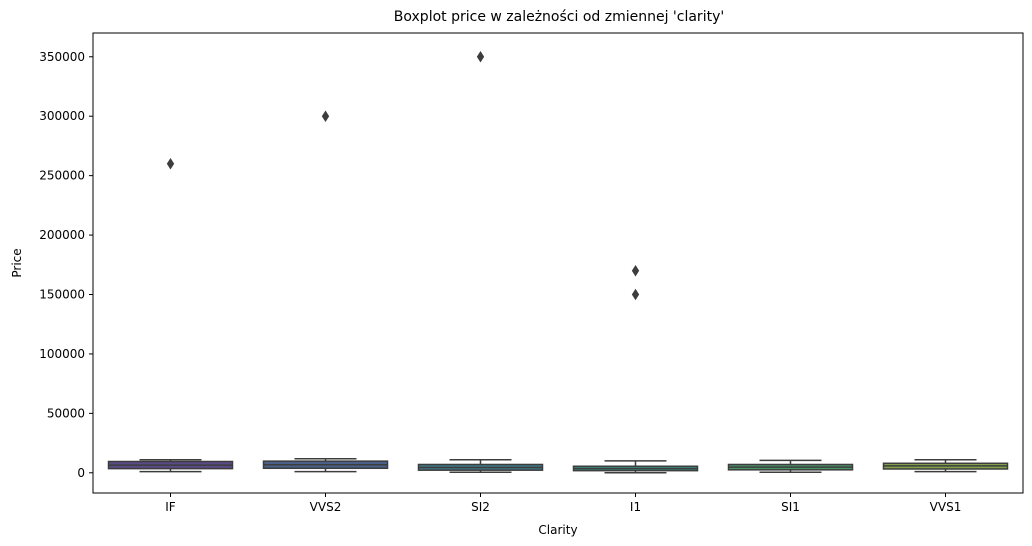 Image resolution: width=1032 pixels, height=546 pixels. I want to click on box-si1, so click(790, 466).